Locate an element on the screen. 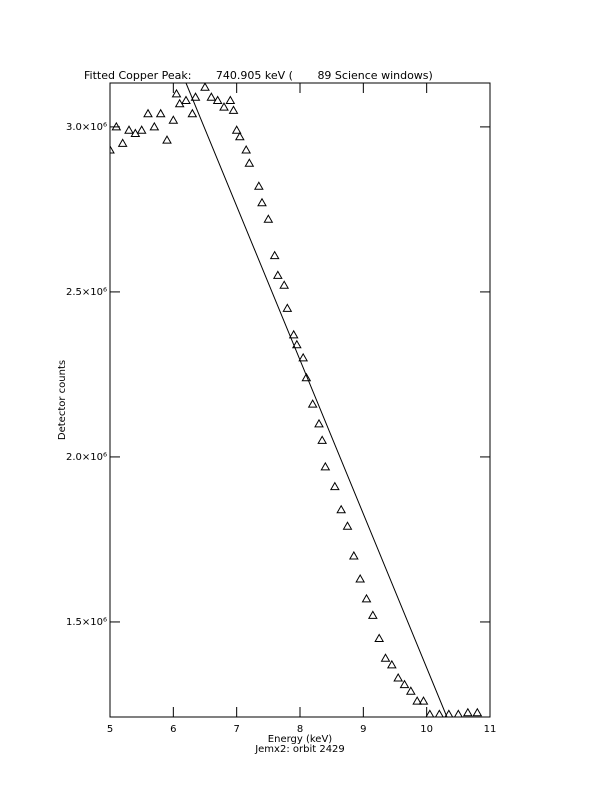 Image resolution: width=612 pixels, height=792 pixels. x-tick-label: 10 is located at coordinates (426, 729).